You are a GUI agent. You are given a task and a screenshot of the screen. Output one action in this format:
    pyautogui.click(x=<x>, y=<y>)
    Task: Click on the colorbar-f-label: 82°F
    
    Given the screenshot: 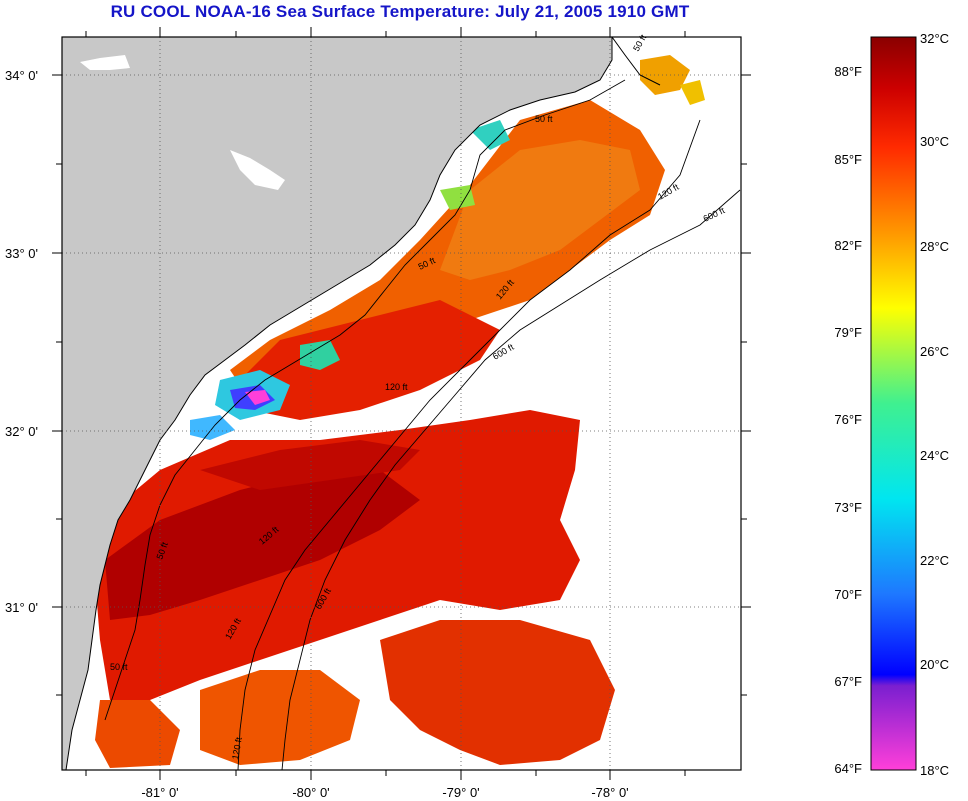 What is the action you would take?
    pyautogui.click(x=848, y=245)
    